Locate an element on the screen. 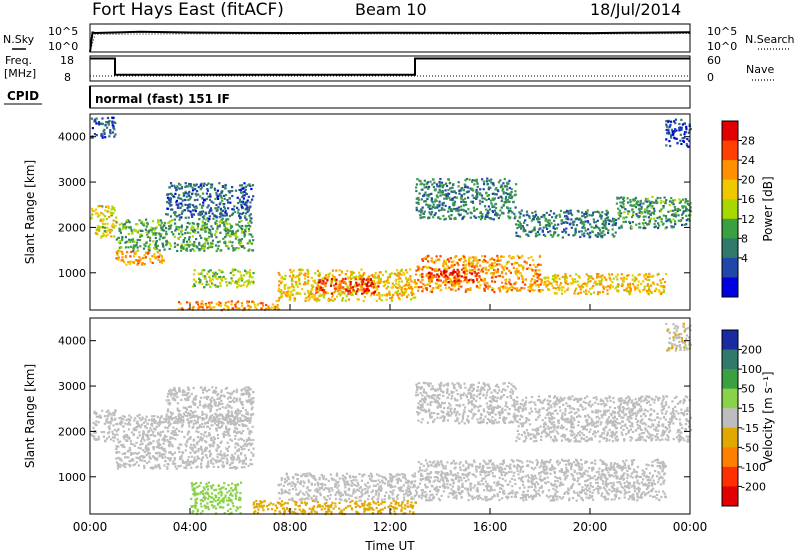 Image resolution: width=800 pixels, height=554 pixels. noise-bottom-tick-right: 10^0 is located at coordinates (722, 46).